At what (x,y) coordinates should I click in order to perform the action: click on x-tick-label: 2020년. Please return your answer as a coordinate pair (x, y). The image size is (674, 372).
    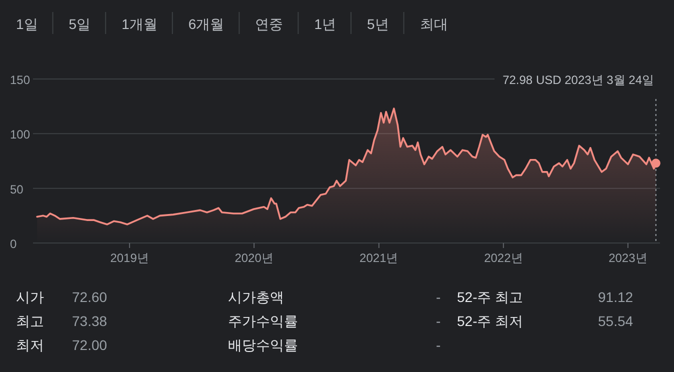
    Looking at the image, I should click on (254, 258).